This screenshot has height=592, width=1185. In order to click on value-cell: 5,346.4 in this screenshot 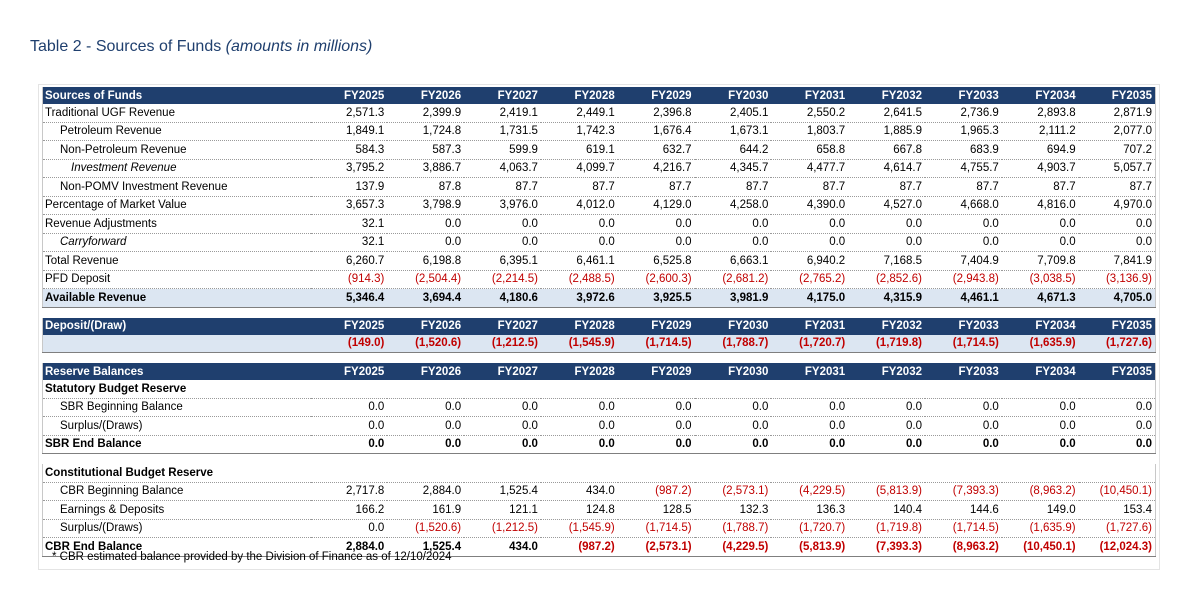, I will do `click(349, 298)`.